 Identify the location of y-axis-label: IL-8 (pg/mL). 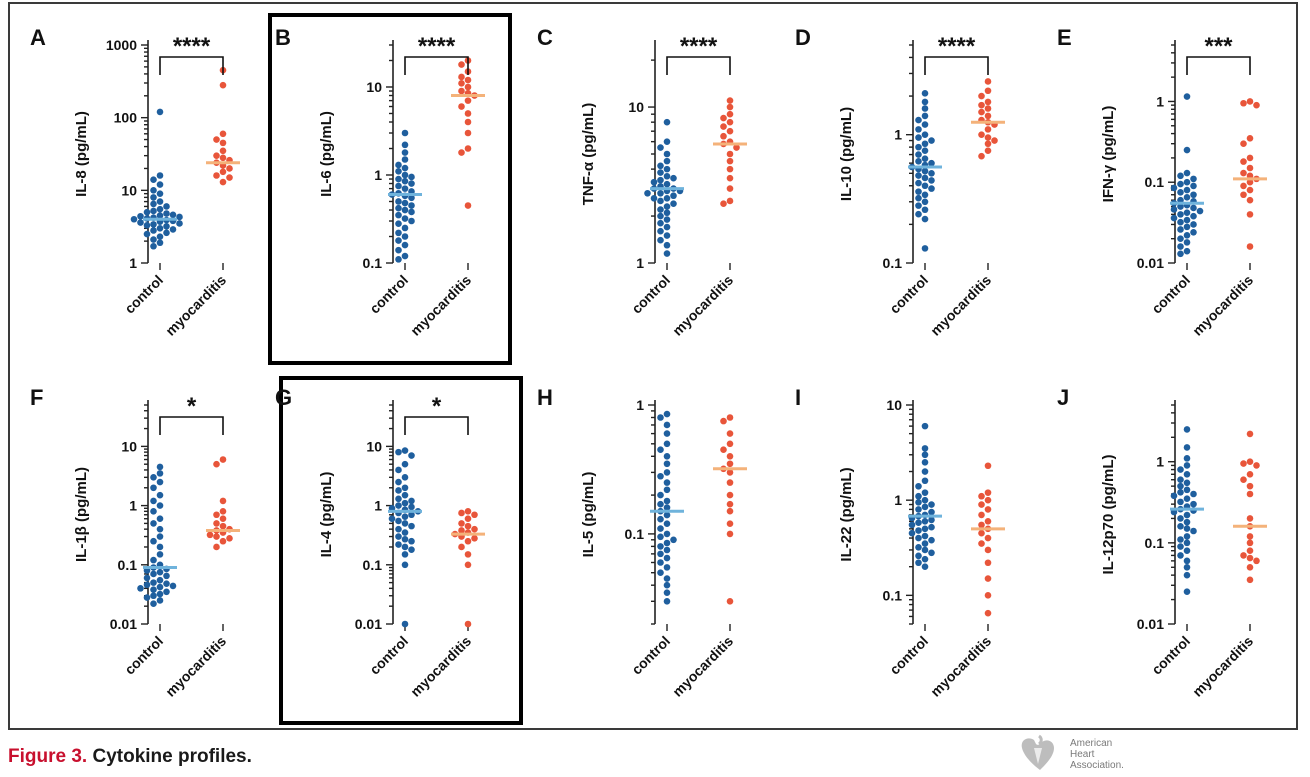
(81, 154).